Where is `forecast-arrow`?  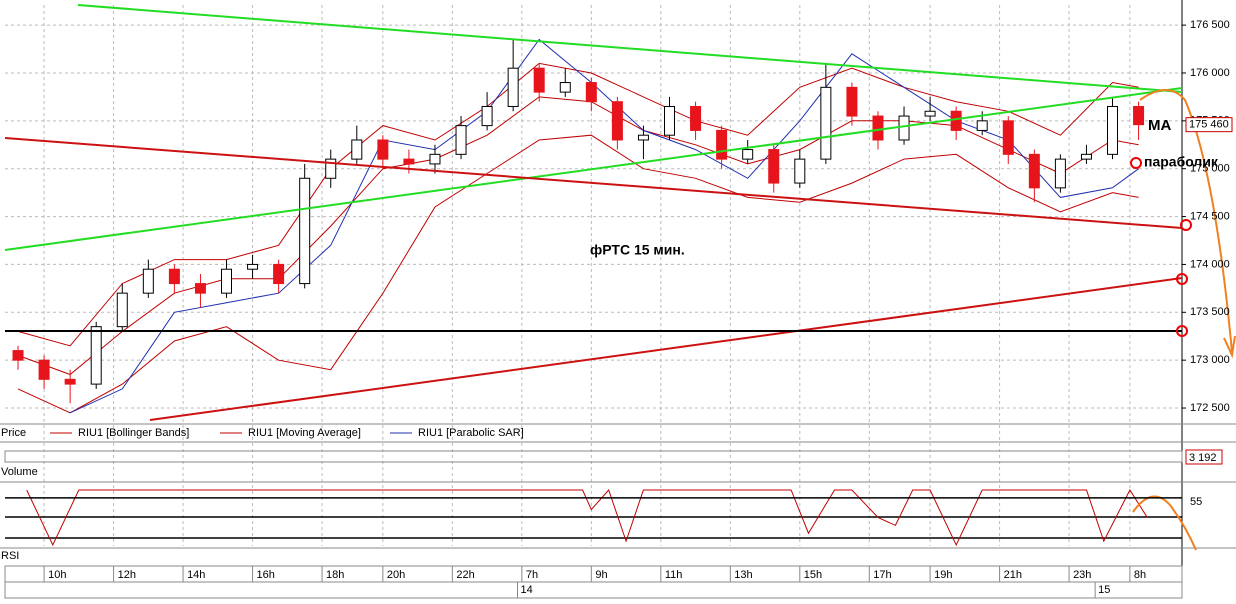 forecast-arrow is located at coordinates (1229, 347).